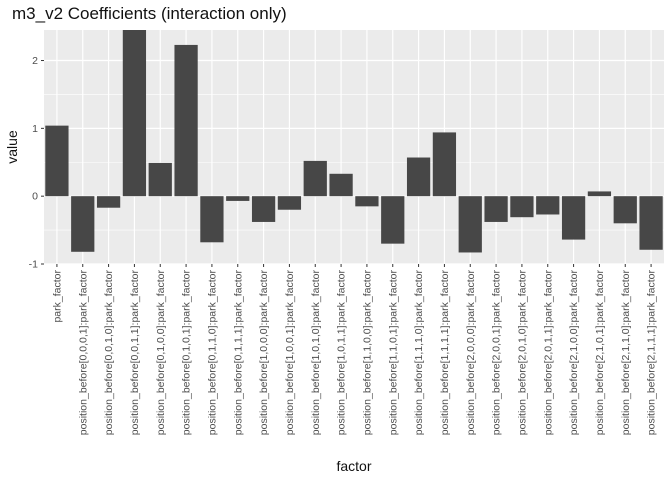 This screenshot has height=480, width=672. I want to click on x-tick-label: position_before[1,1,1,1]:park_factor, so click(445, 353).